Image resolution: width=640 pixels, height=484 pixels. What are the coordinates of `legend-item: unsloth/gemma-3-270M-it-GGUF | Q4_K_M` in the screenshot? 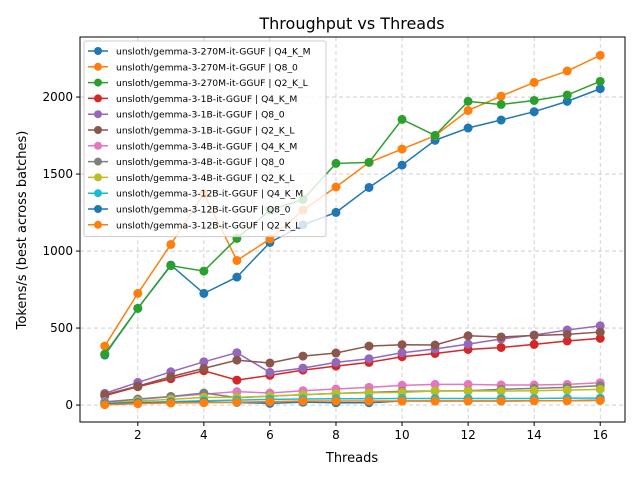 It's located at (199, 52).